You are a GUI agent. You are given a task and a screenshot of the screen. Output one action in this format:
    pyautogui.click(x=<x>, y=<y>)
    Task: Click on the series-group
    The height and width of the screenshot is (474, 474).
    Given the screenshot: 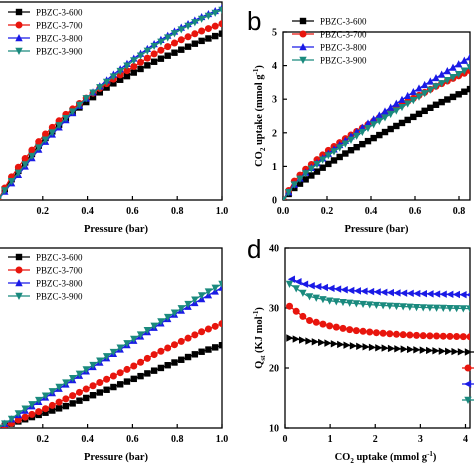 What is the action you would take?
    pyautogui.click(x=377, y=315)
    